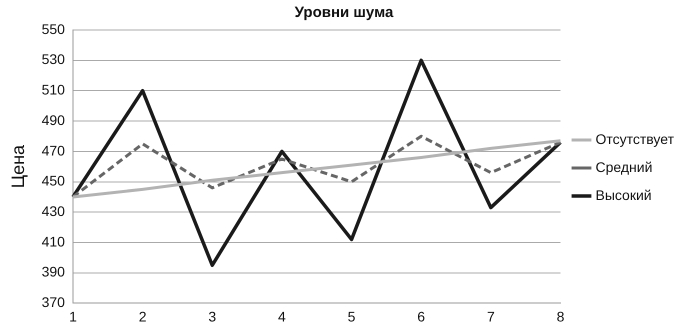  Describe the element at coordinates (54, 241) in the screenshot. I see `y-tick-label: 410` at that location.